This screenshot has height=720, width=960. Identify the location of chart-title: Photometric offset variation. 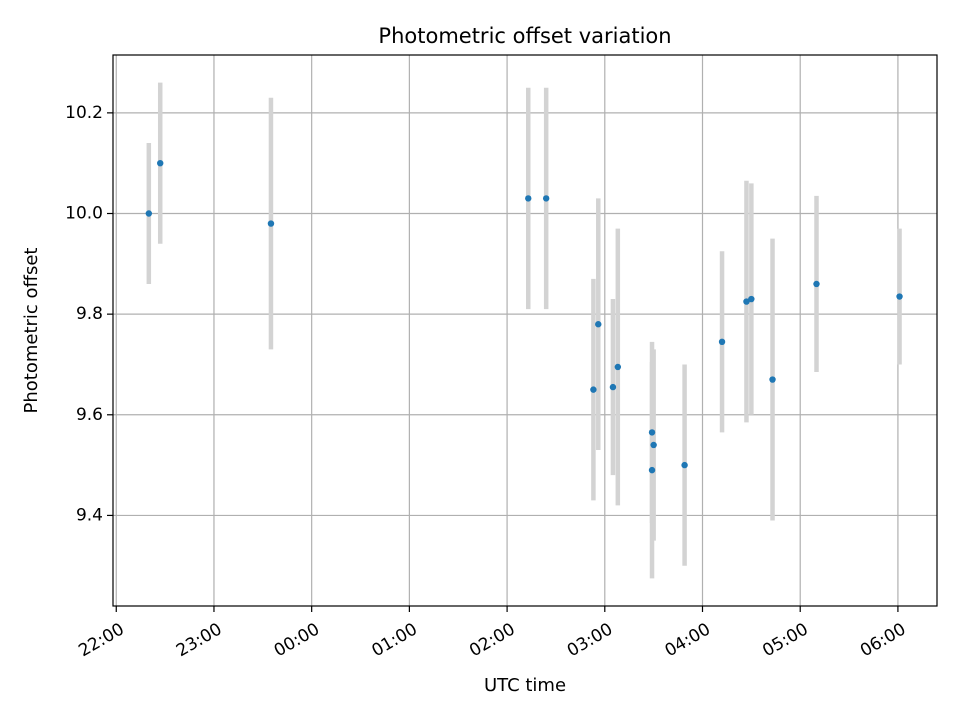
(524, 36).